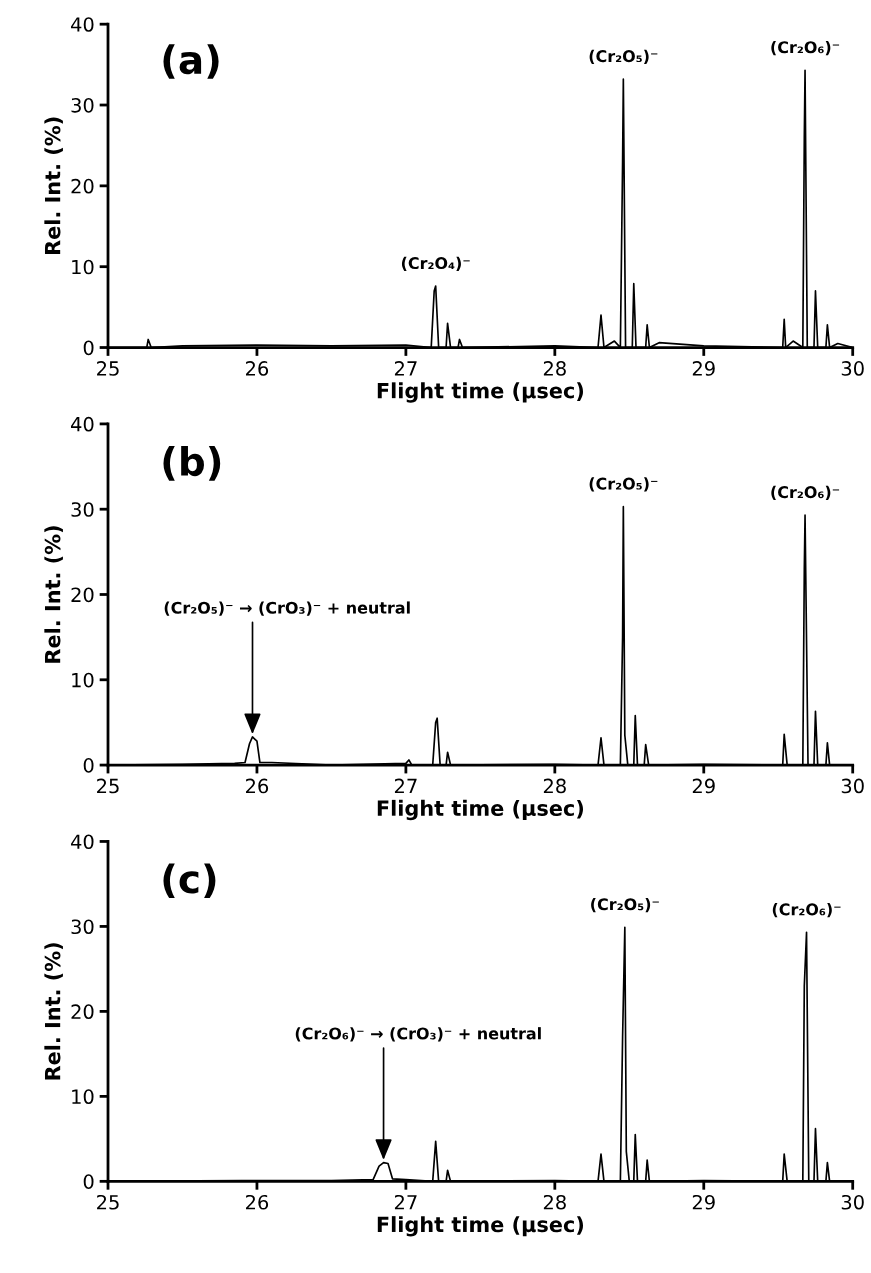 This screenshot has height=1273, width=871. What do you see at coordinates (435, 263) in the screenshot?
I see `annotation: (Cr₂O₄)⁻` at bounding box center [435, 263].